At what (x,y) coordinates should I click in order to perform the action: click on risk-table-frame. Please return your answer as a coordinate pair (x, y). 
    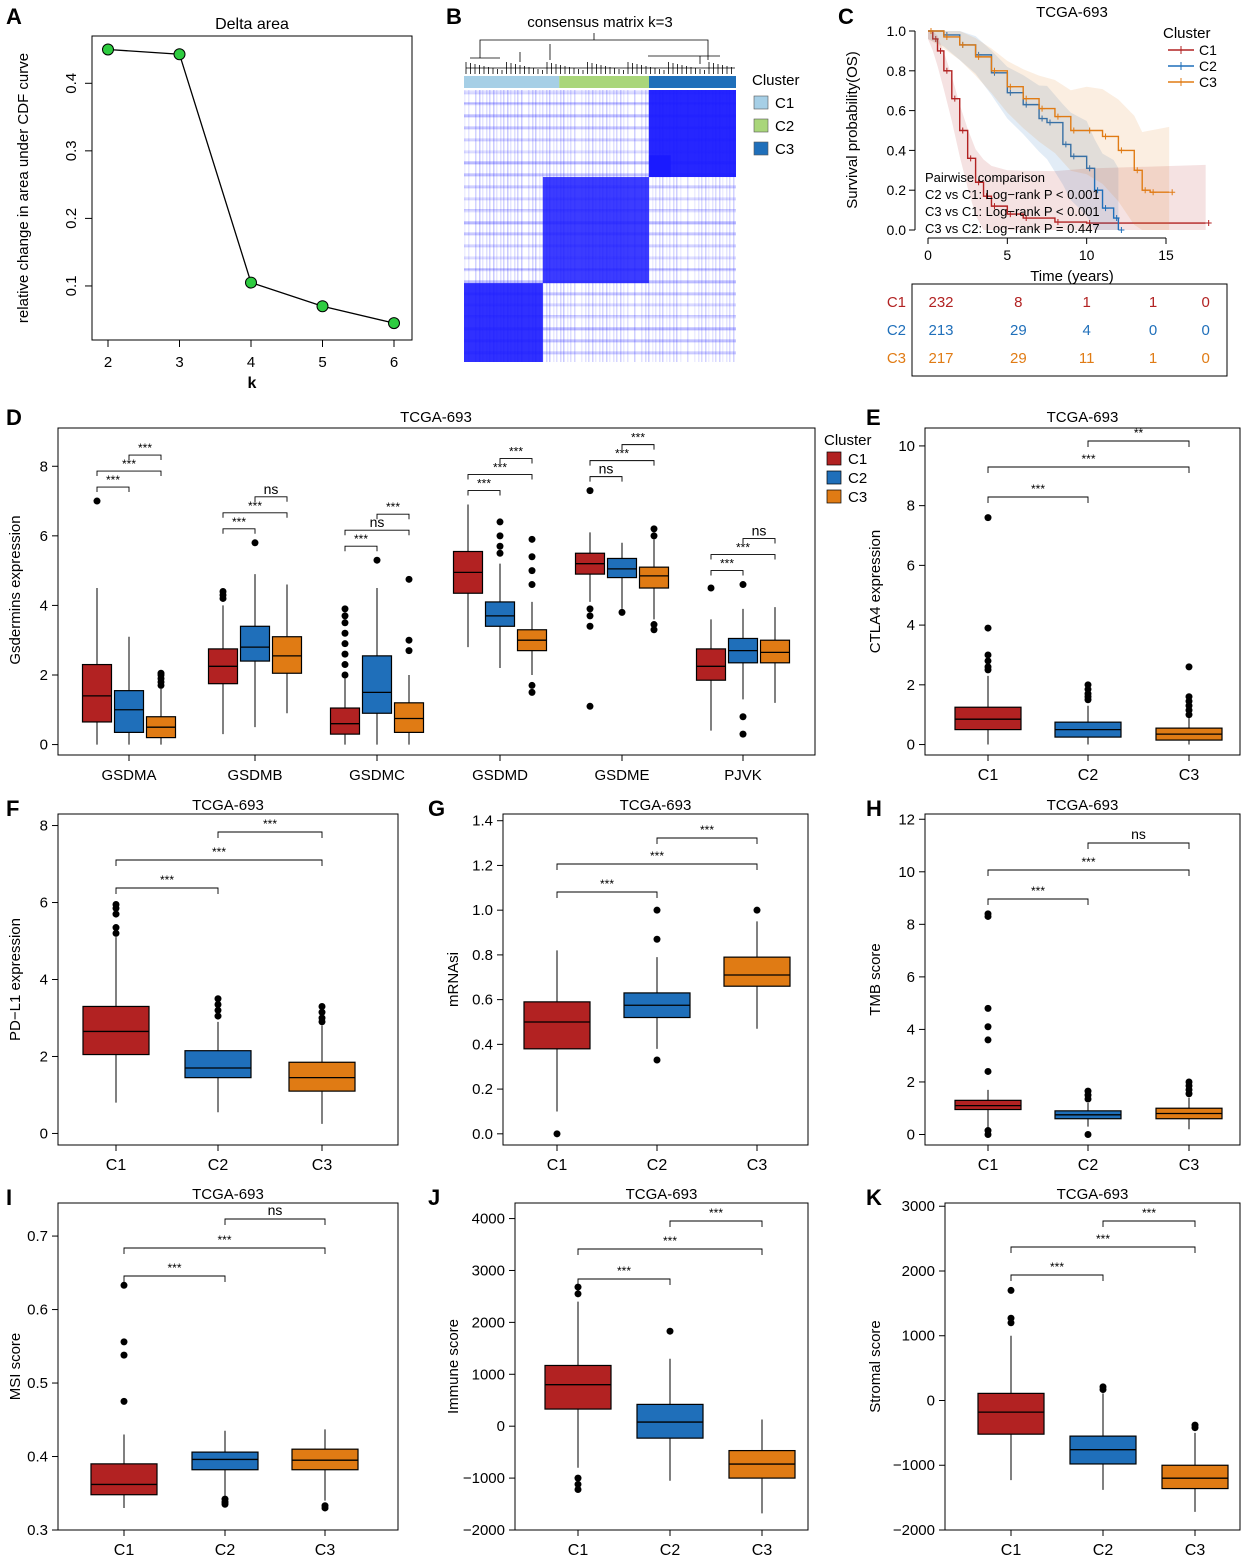
    Looking at the image, I should click on (1069, 330).